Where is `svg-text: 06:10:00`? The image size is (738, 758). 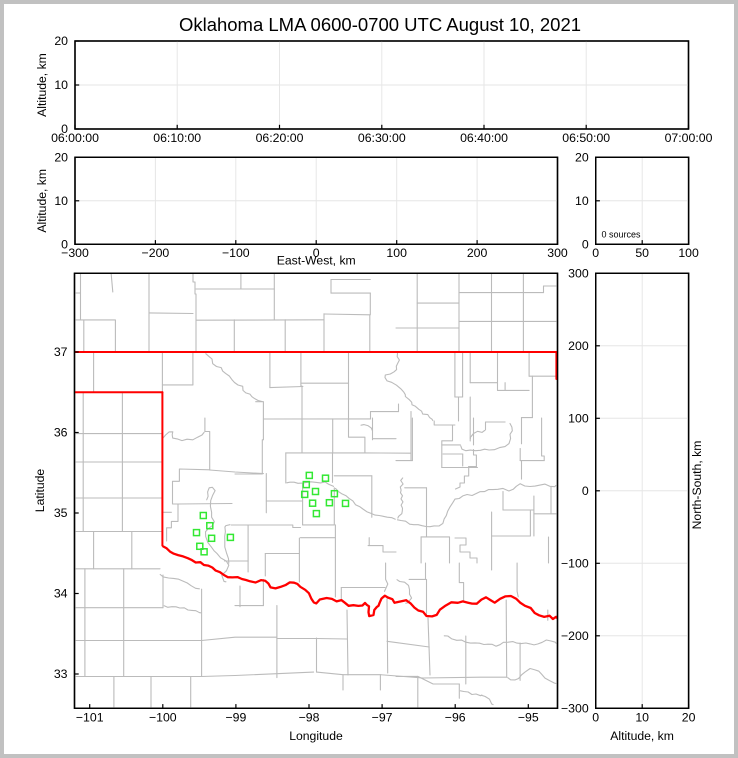
svg-text: 06:10:00 is located at coordinates (177, 138).